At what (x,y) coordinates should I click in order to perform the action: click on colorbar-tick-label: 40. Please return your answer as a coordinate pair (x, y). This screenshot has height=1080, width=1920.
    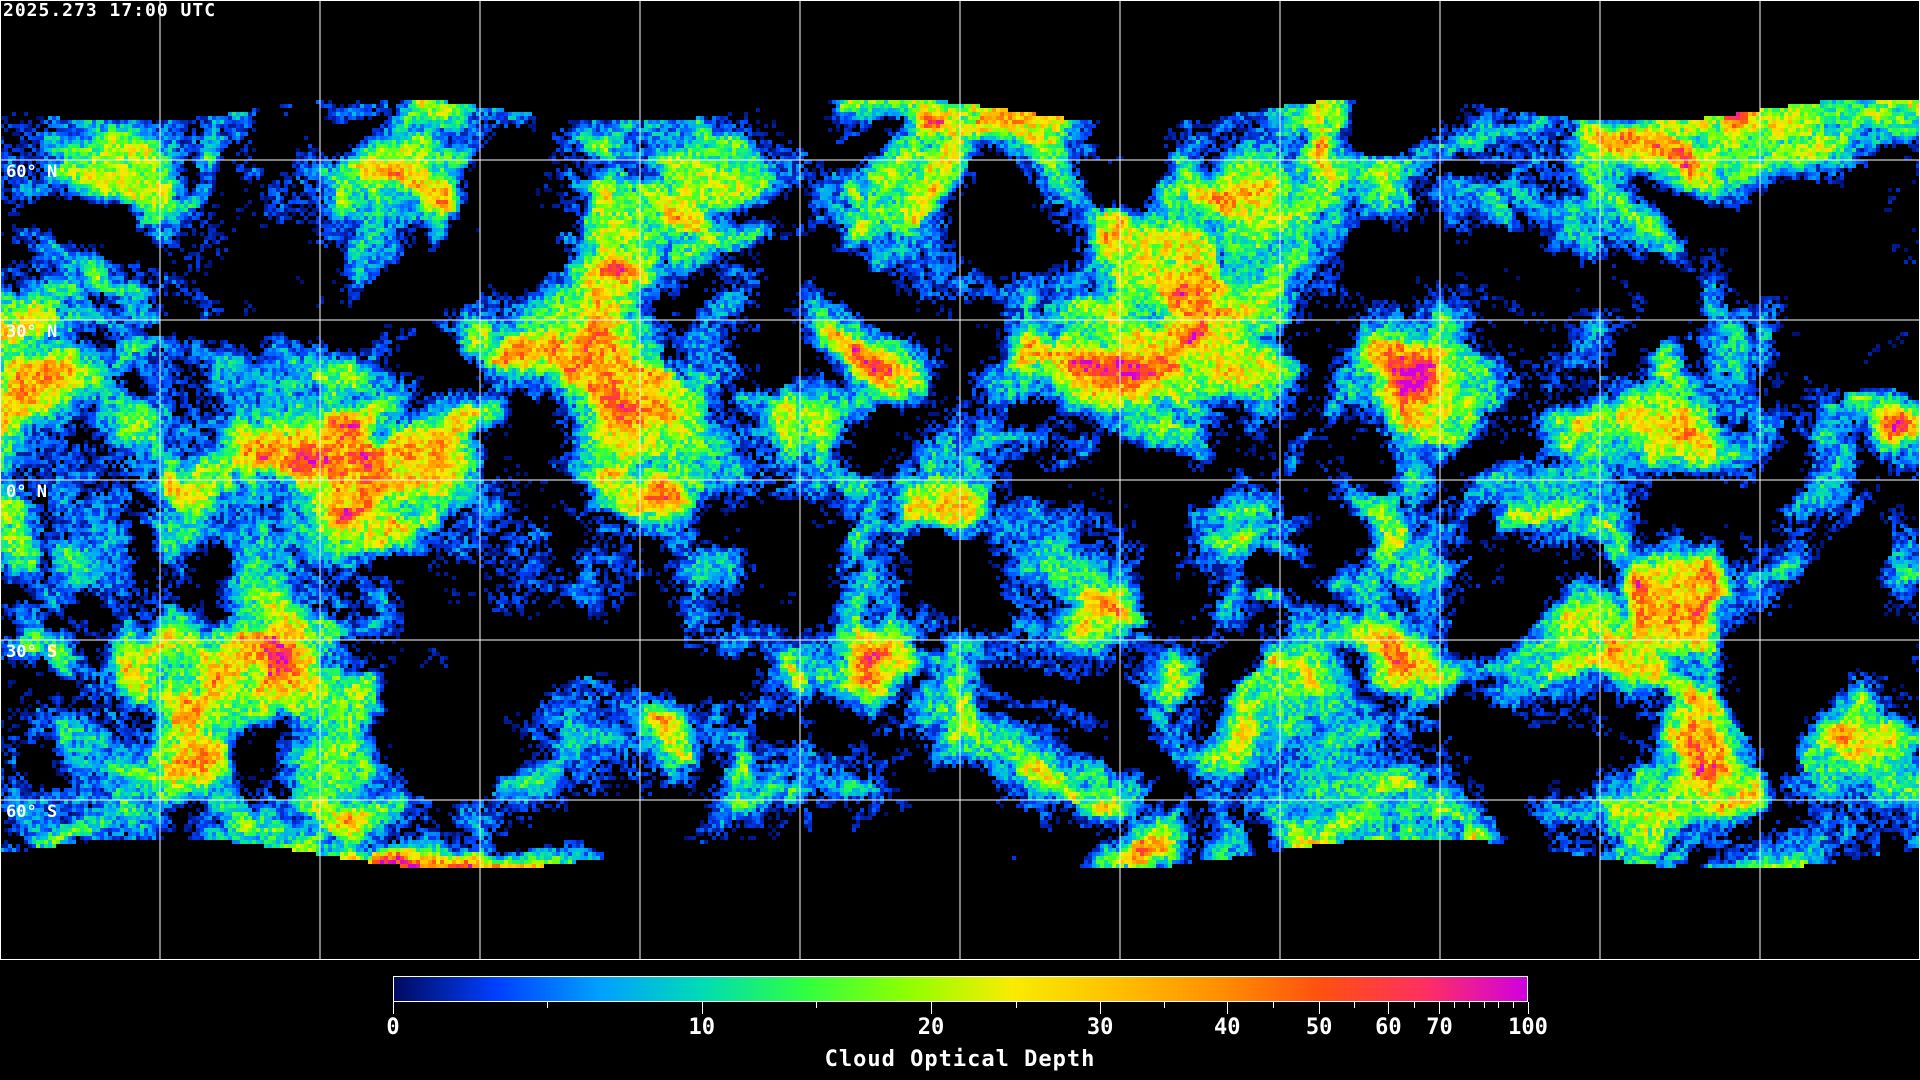
    Looking at the image, I should click on (1227, 1027).